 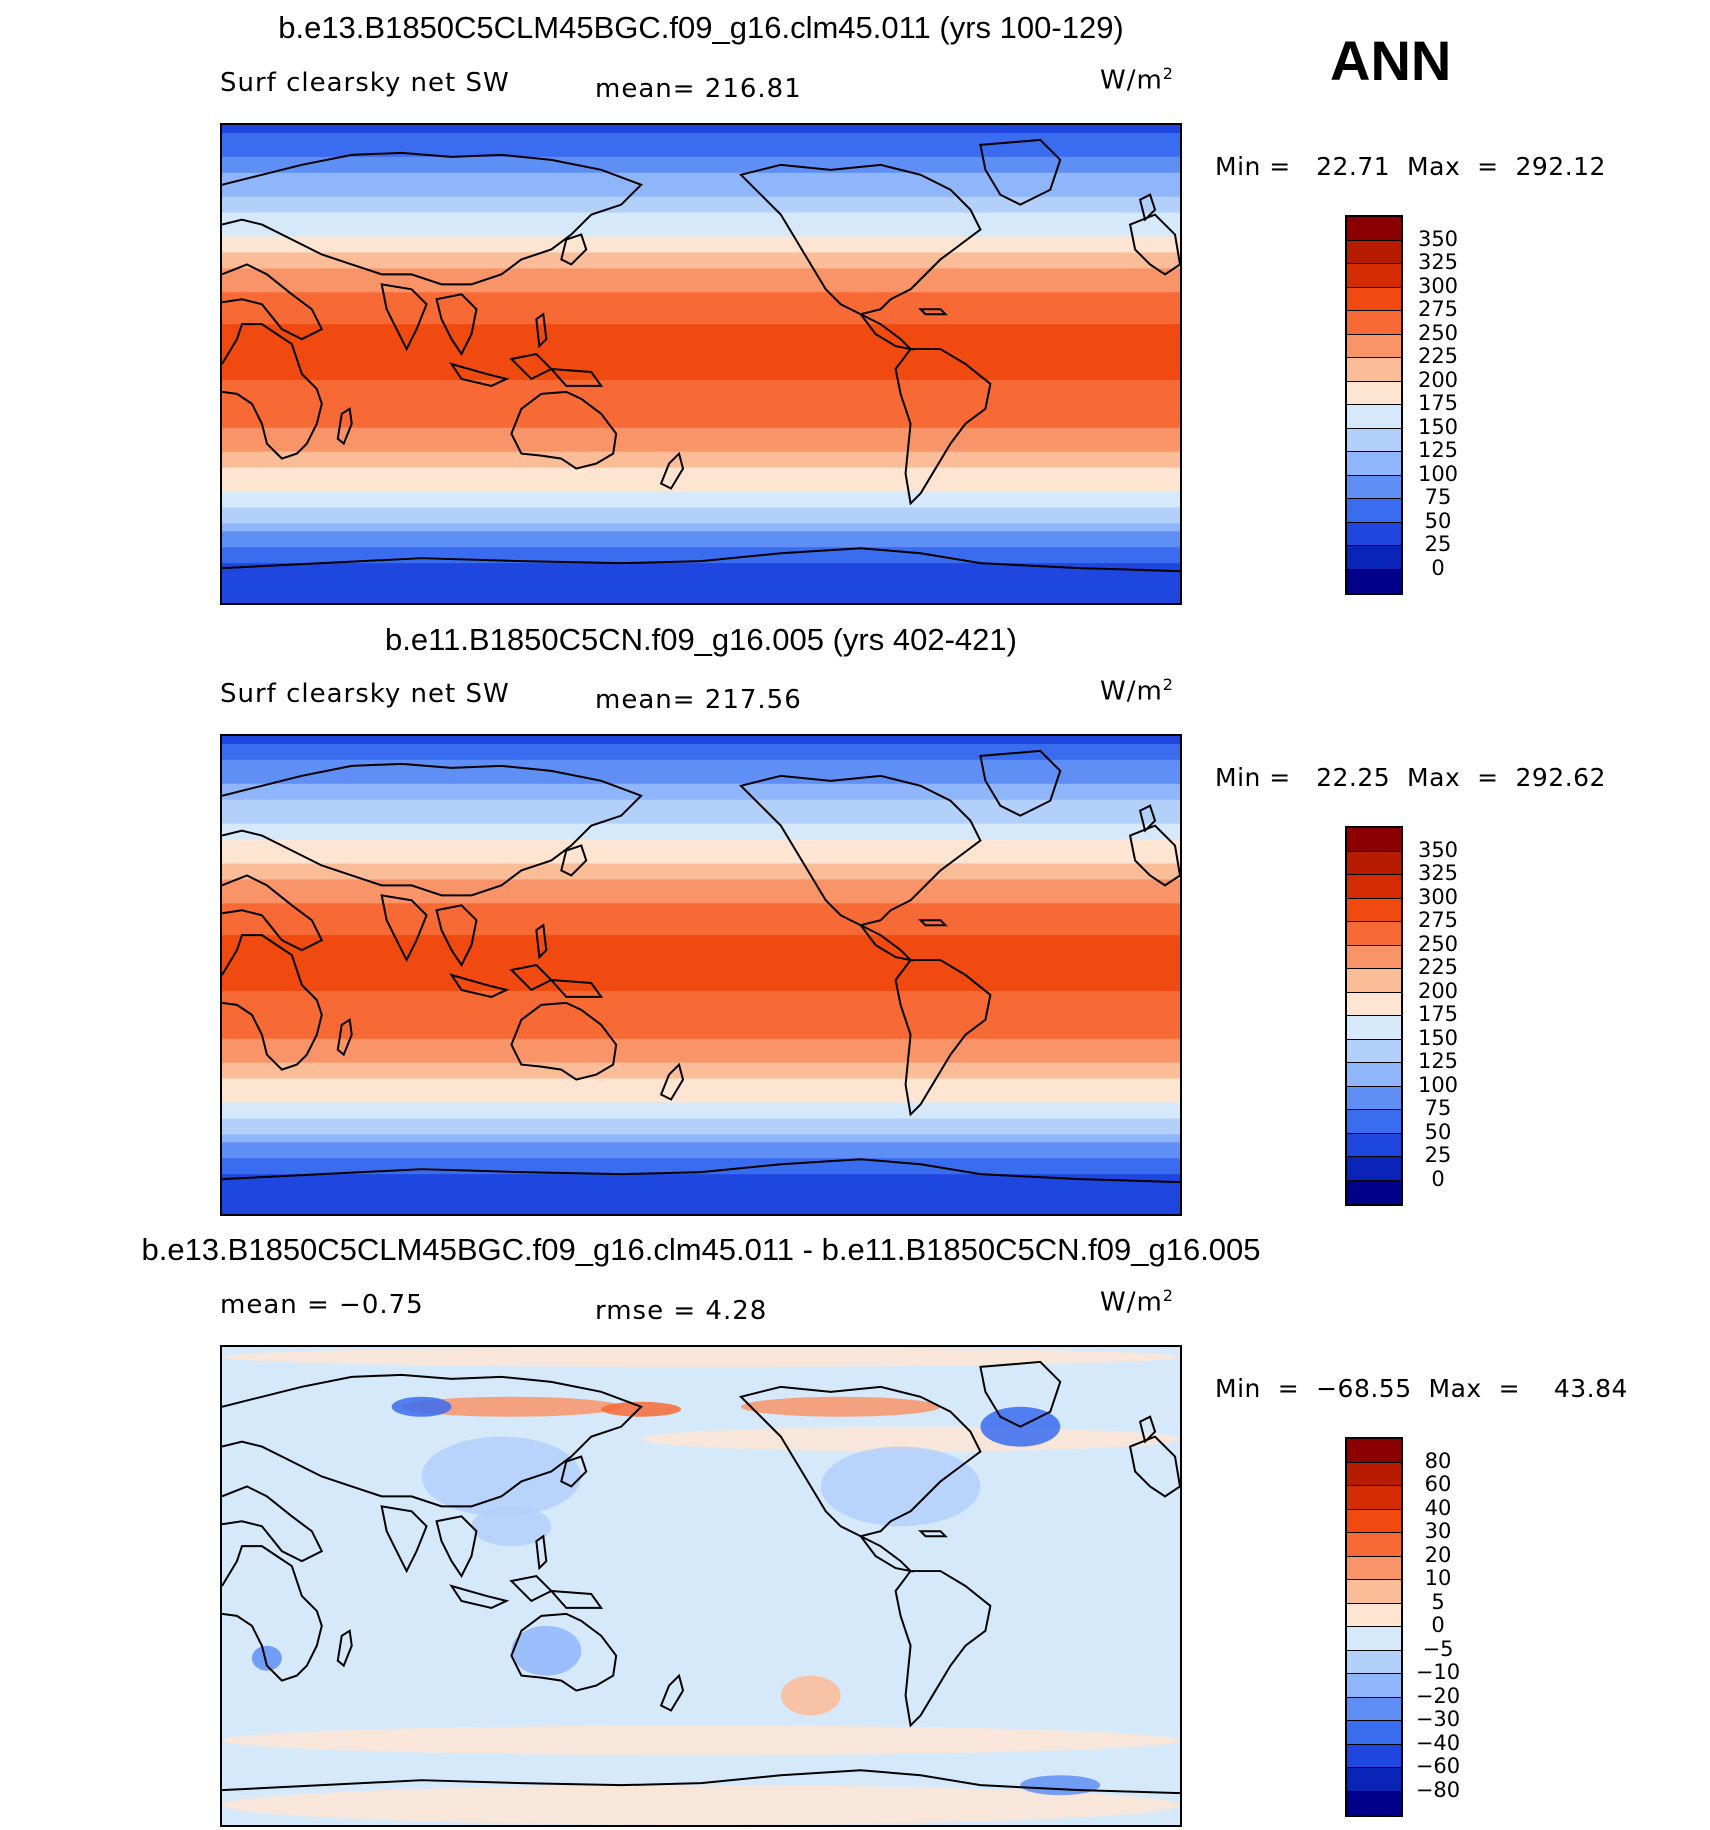 I want to click on colorbar-label: 200, so click(x=1438, y=379).